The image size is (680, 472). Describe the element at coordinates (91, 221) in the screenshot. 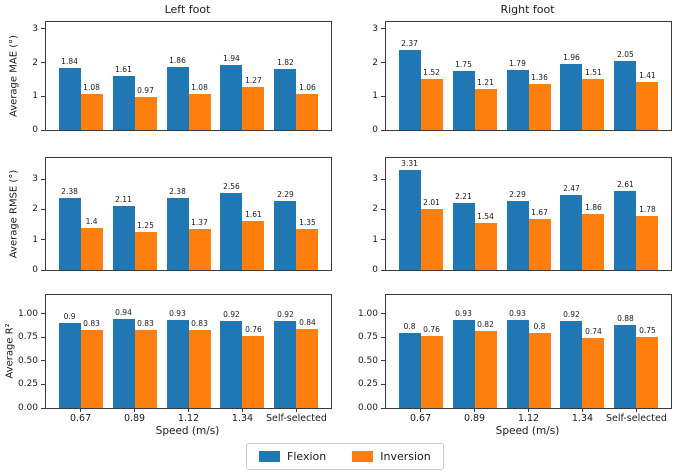

I see `bar-value-label: 1.4` at that location.